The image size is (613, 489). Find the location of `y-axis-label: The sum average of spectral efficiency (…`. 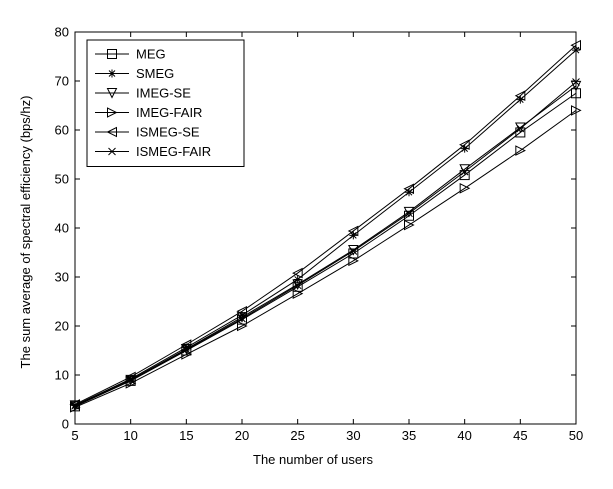

y-axis-label: The sum average of spectral efficiency (… is located at coordinates (25, 232).